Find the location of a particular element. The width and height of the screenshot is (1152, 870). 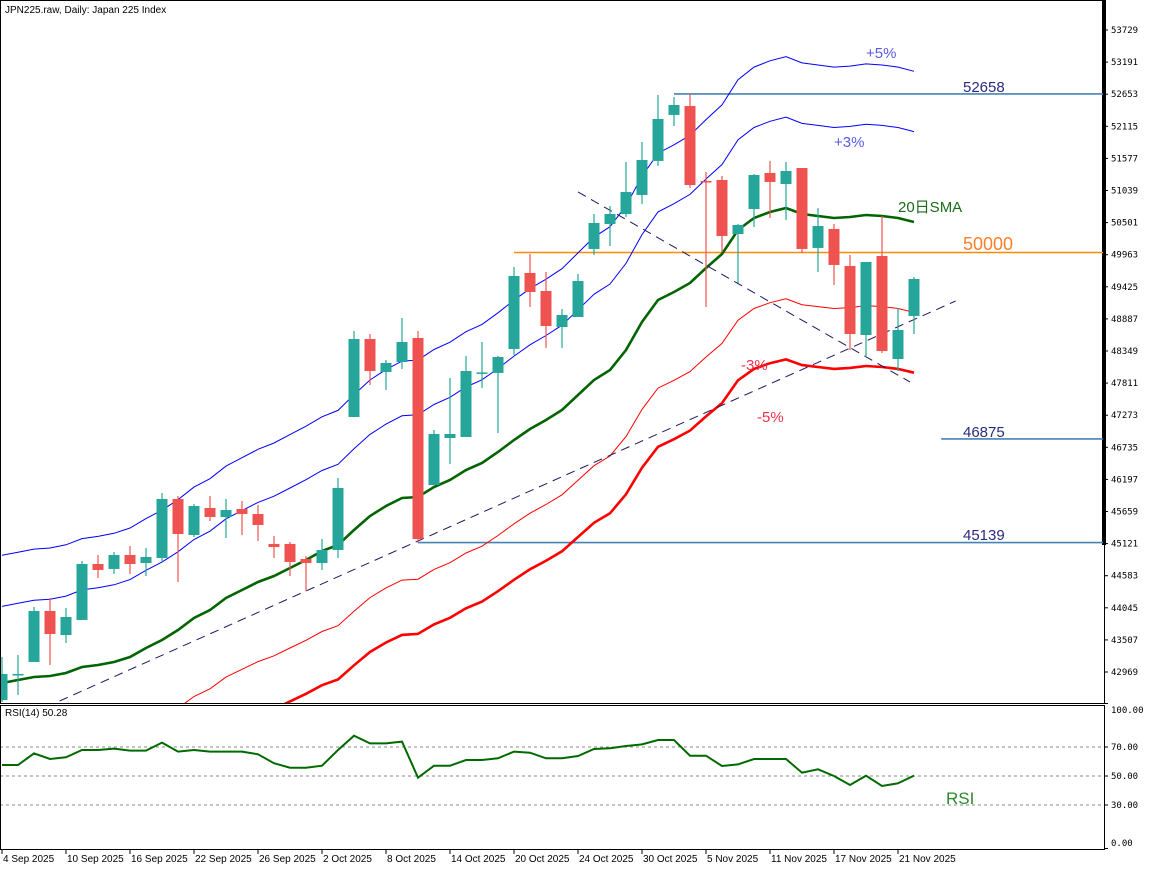

price-tick-label: 53729 is located at coordinates (1124, 31).